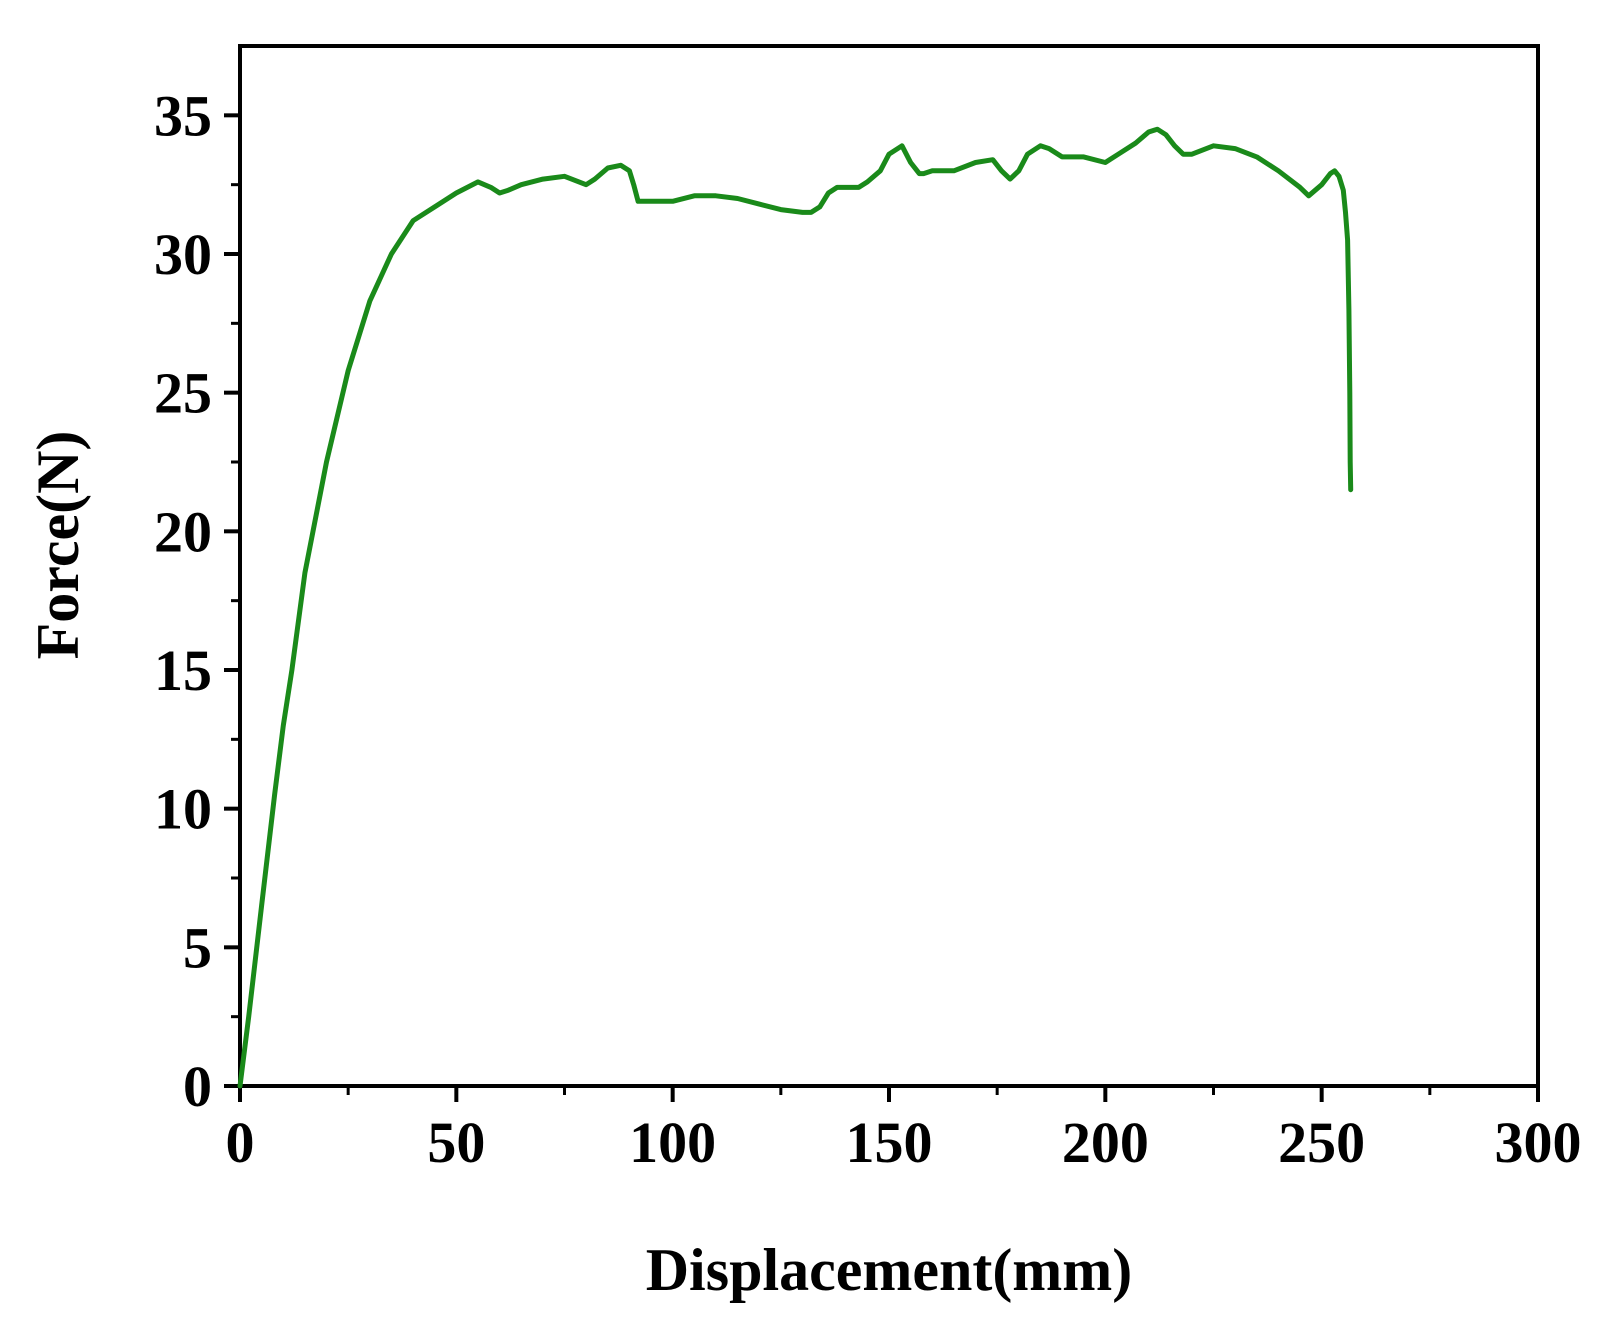 The height and width of the screenshot is (1320, 1606). Describe the element at coordinates (197, 947) in the screenshot. I see `y-tick-label: 5` at that location.